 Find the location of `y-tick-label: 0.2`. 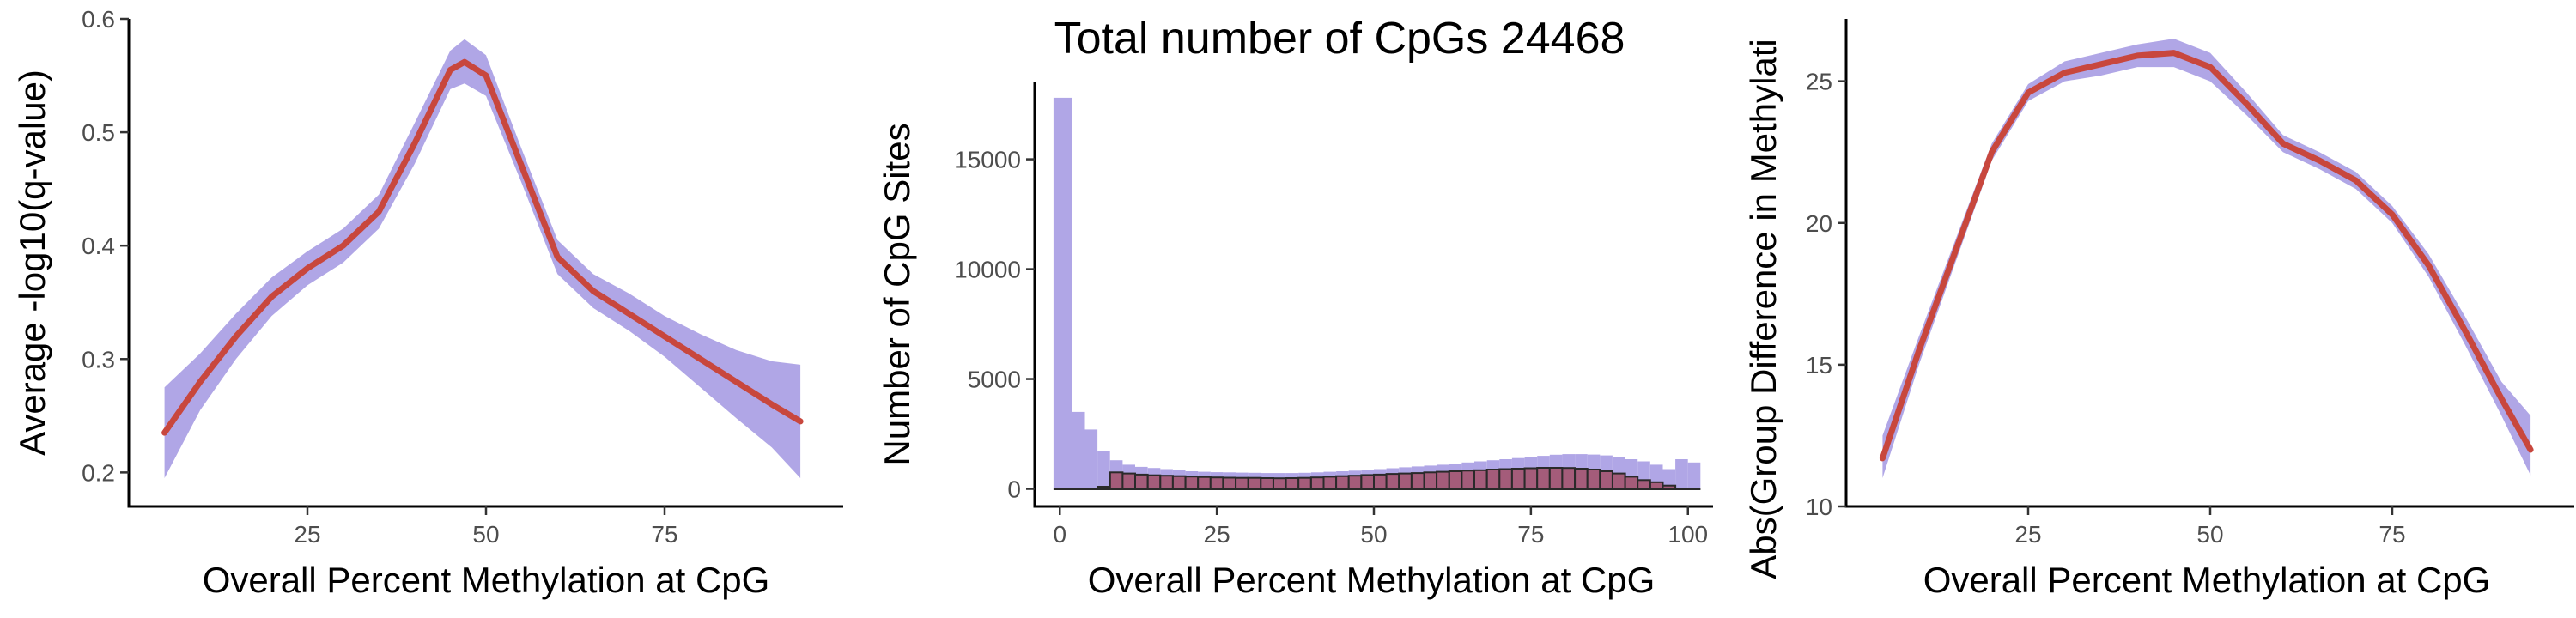

y-tick-label: 0.2 is located at coordinates (98, 472).